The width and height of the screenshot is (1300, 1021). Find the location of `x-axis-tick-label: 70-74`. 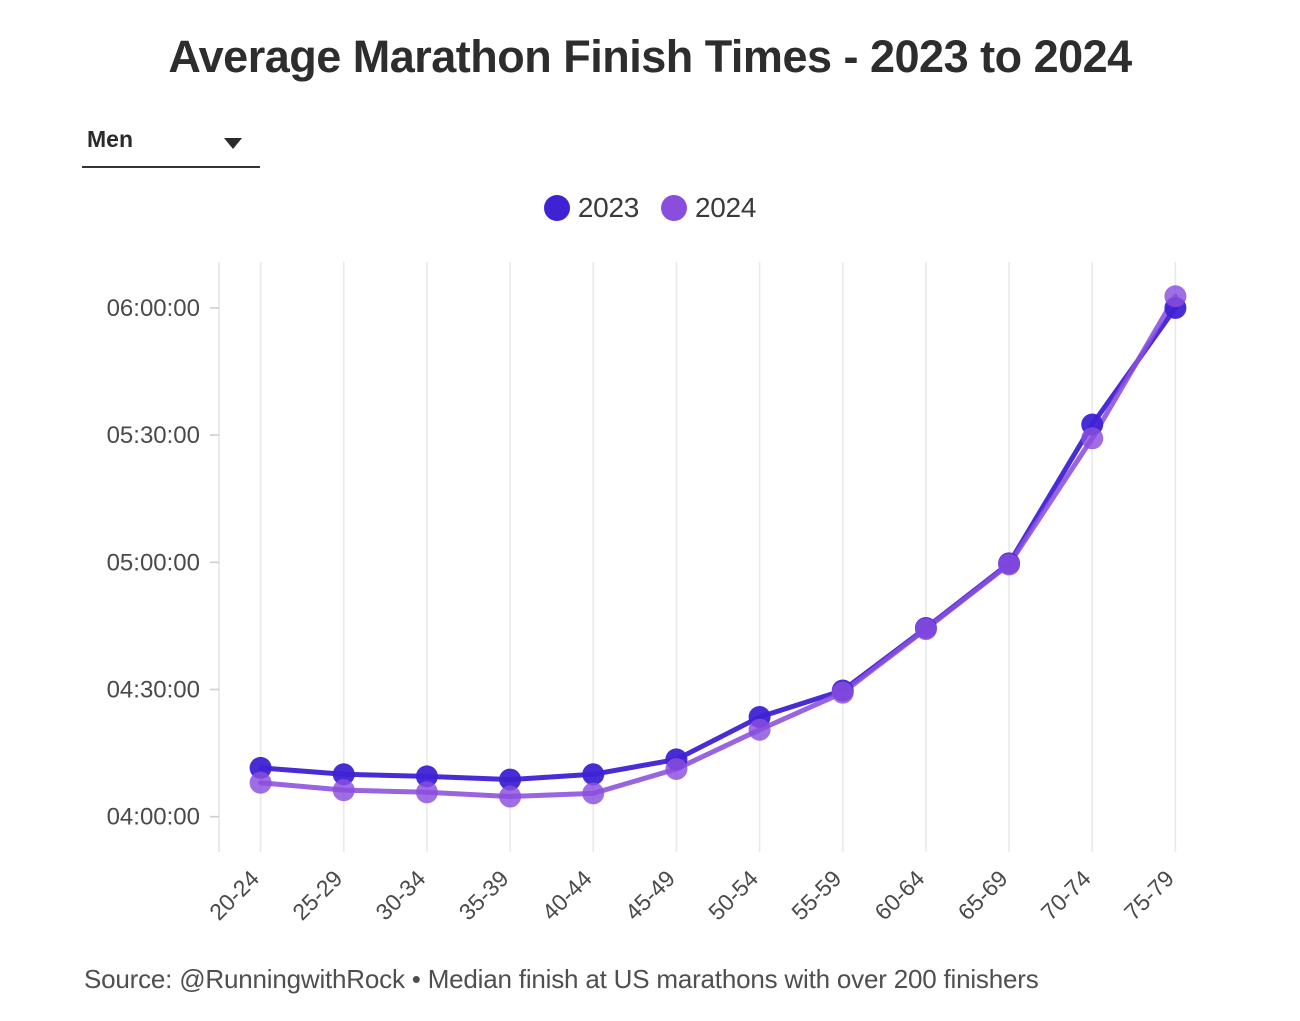

x-axis-tick-label: 70-74 is located at coordinates (1066, 895).